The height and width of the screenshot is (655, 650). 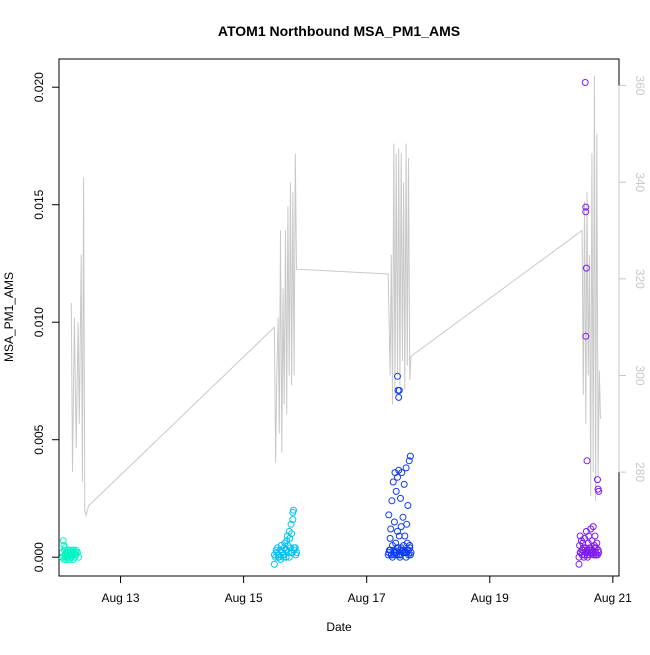 What do you see at coordinates (9, 317) in the screenshot?
I see `y-axis-label: MSA_PM1_AMS` at bounding box center [9, 317].